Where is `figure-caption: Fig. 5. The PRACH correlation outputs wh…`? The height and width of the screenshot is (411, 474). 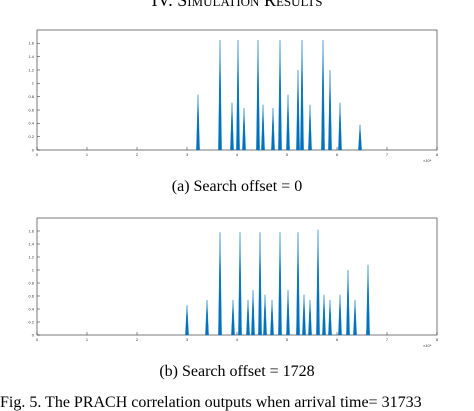
figure-caption: Fig. 5. The PRACH correlation outputs wh… is located at coordinates (211, 402).